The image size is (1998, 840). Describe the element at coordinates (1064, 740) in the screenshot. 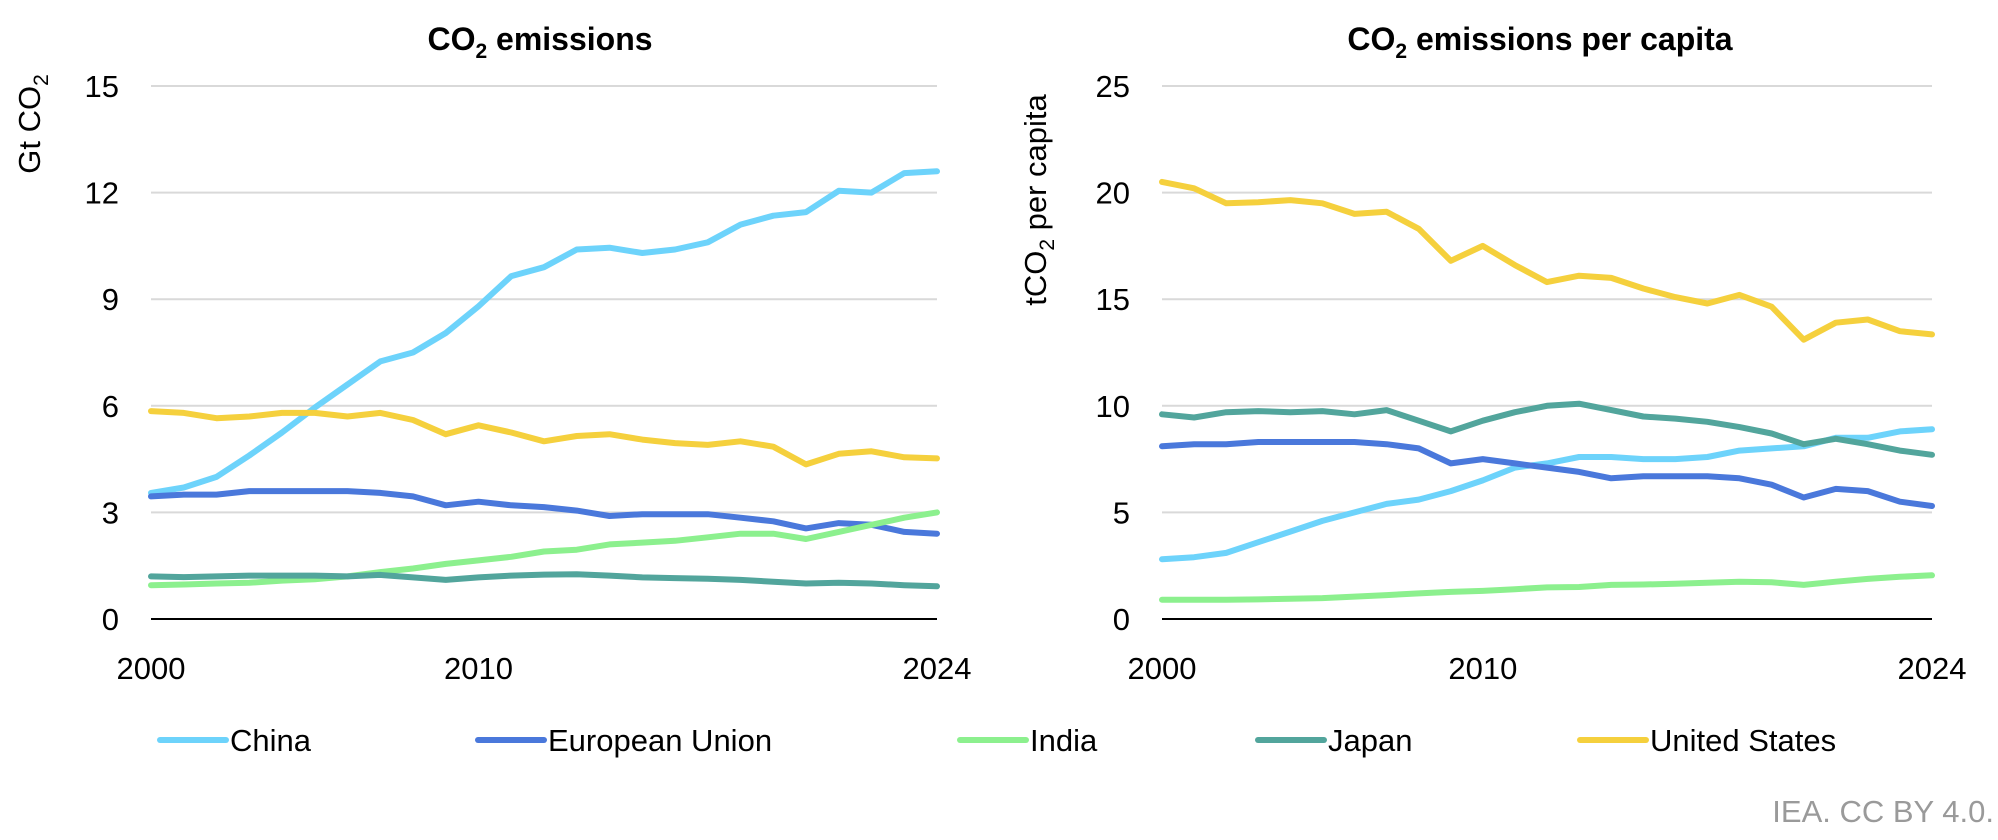

I see `legend-label: India` at that location.